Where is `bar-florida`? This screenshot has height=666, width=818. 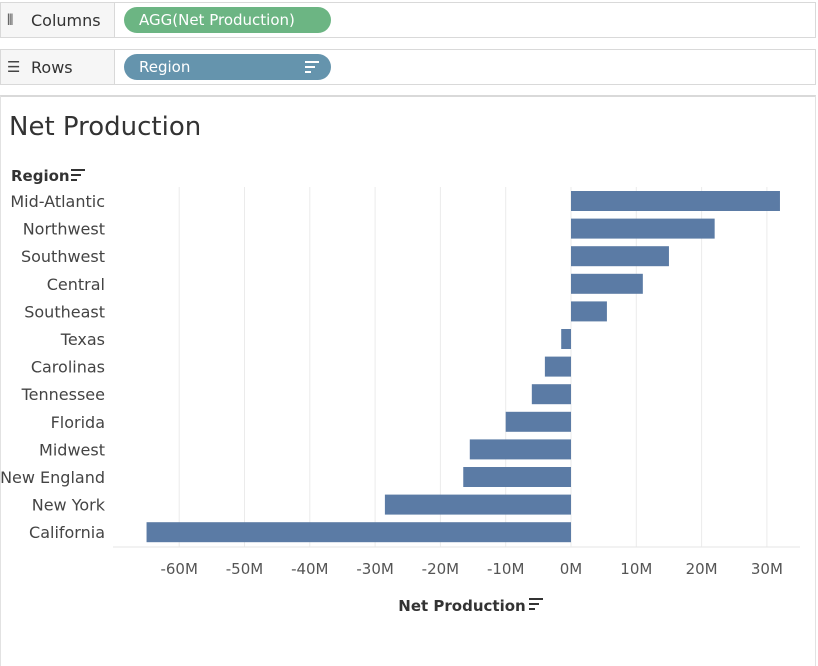 bar-florida is located at coordinates (538, 421).